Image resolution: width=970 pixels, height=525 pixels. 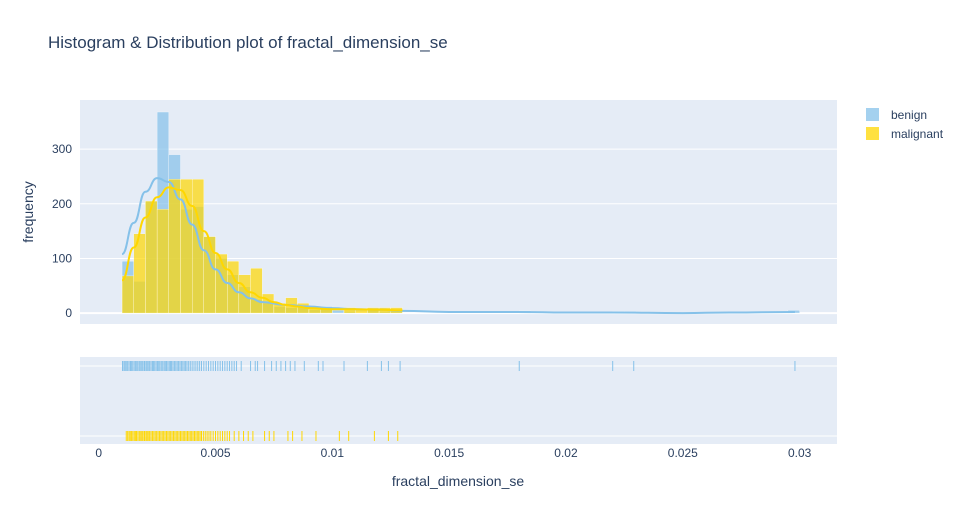 What do you see at coordinates (566, 453) in the screenshot?
I see `x-tick-label: 0.02` at bounding box center [566, 453].